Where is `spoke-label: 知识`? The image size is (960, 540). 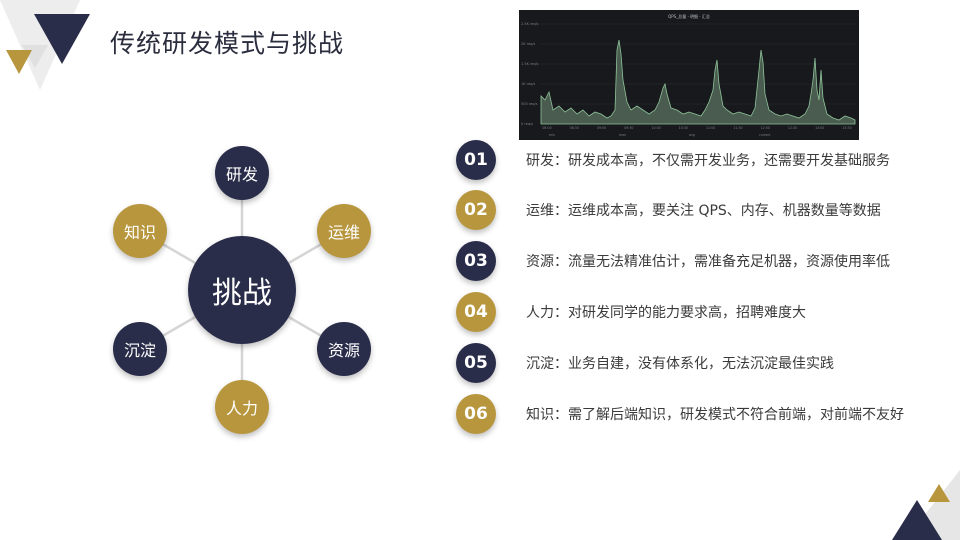 spoke-label: 知识 is located at coordinates (140, 231).